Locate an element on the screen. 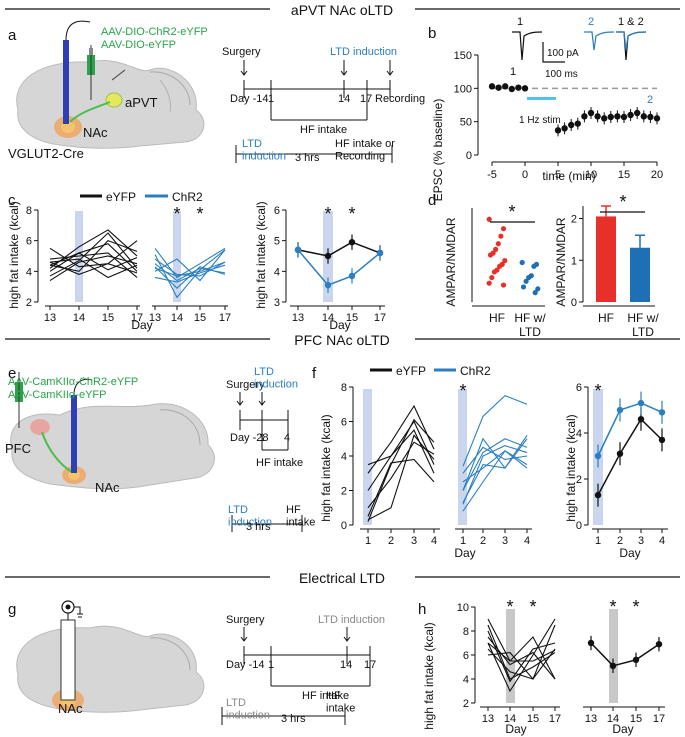 Image resolution: width=685 pixels, height=737 pixels. panel-letter-h: h is located at coordinates (422, 609).